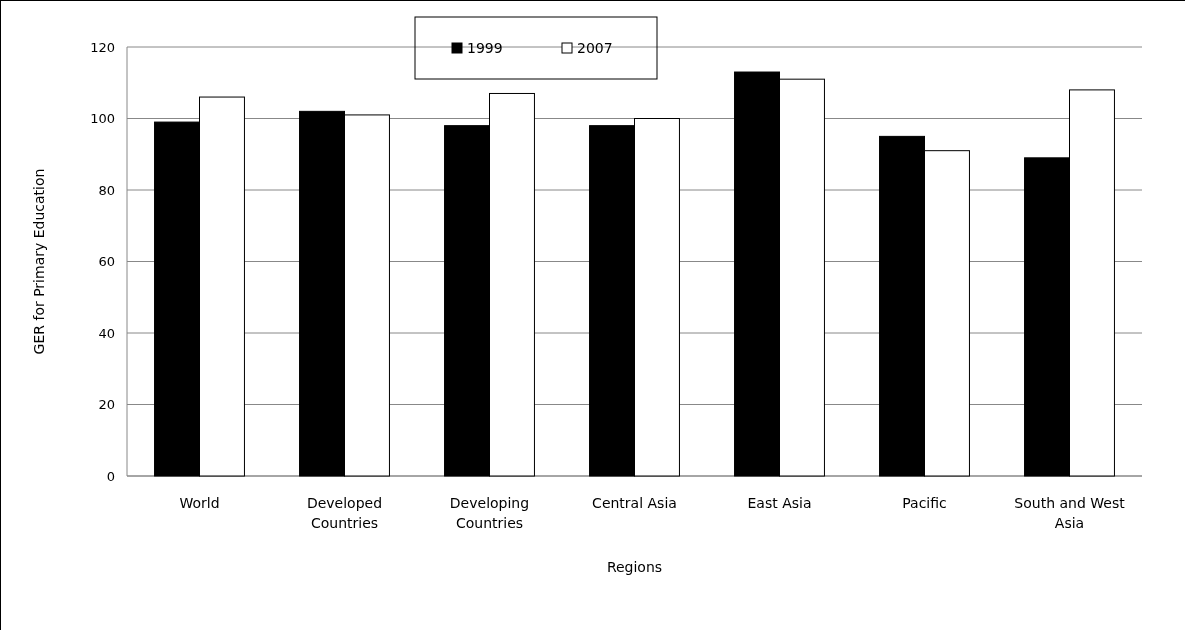 Image resolution: width=1185 pixels, height=630 pixels. What do you see at coordinates (595, 48) in the screenshot?
I see `legend-label: 2007` at bounding box center [595, 48].